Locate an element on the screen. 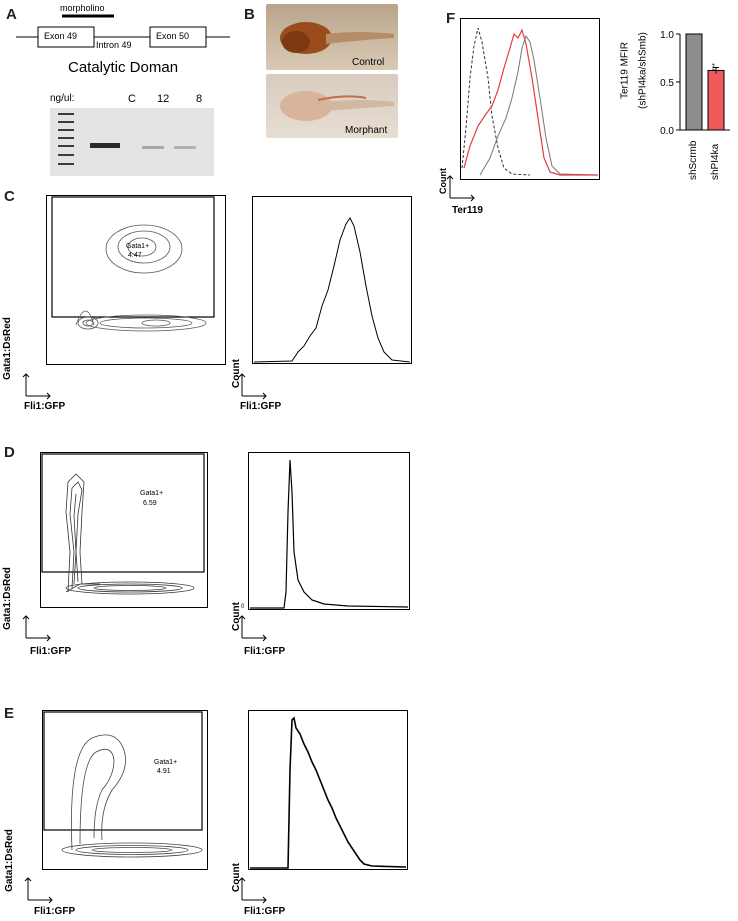  e-axes is located at coordinates (38, 890).